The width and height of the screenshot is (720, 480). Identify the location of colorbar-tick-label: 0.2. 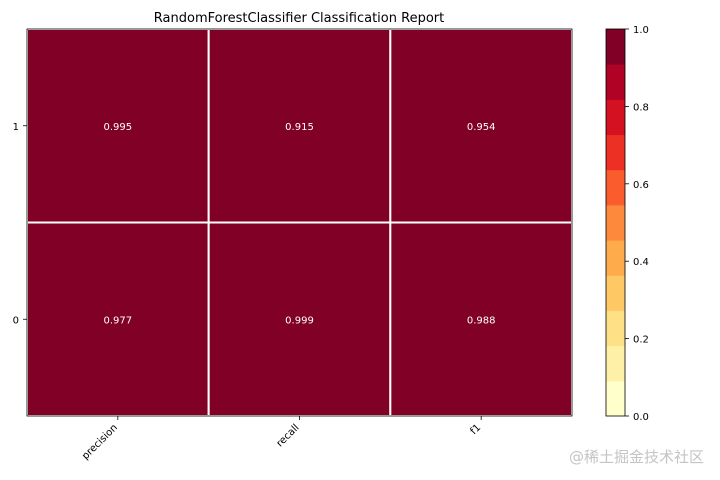
(641, 340).